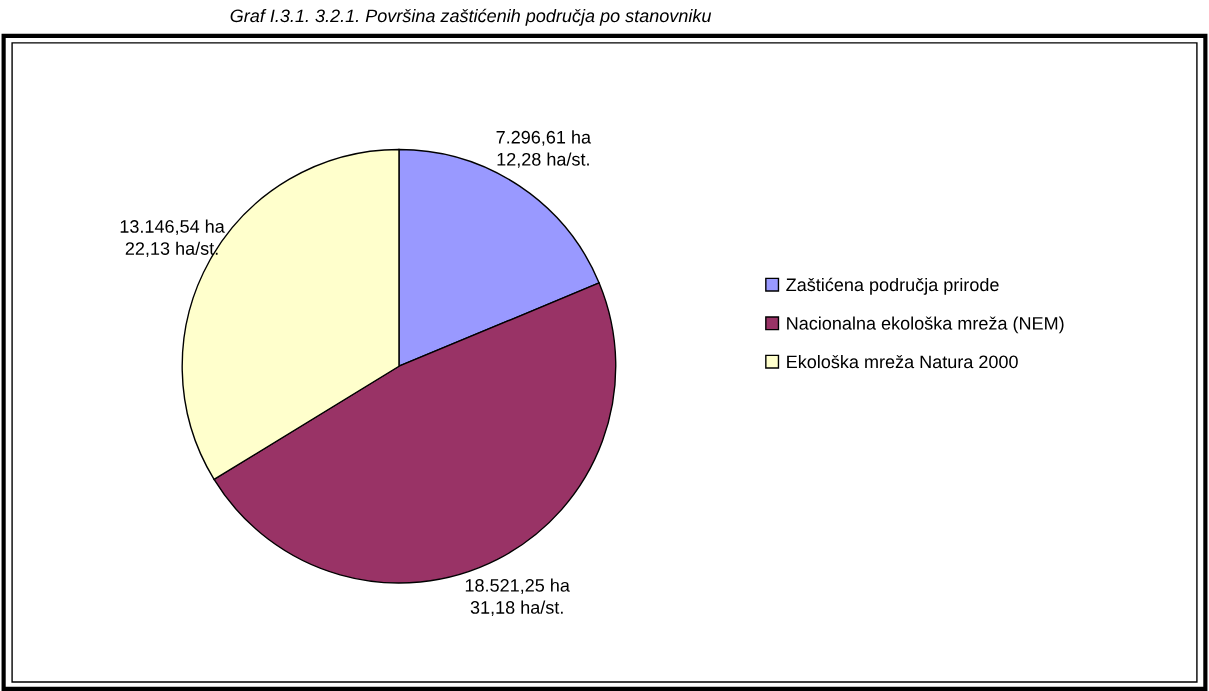 The width and height of the screenshot is (1209, 691). What do you see at coordinates (517, 597) in the screenshot?
I see `data-label: 18.521,25 ha 31,18 ha/st.` at bounding box center [517, 597].